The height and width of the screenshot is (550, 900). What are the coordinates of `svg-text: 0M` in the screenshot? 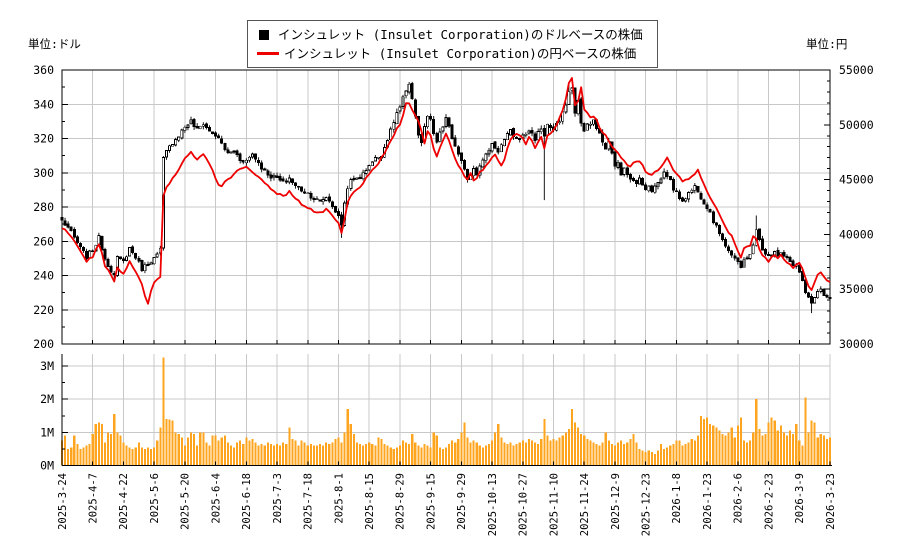 It's located at (47, 466).